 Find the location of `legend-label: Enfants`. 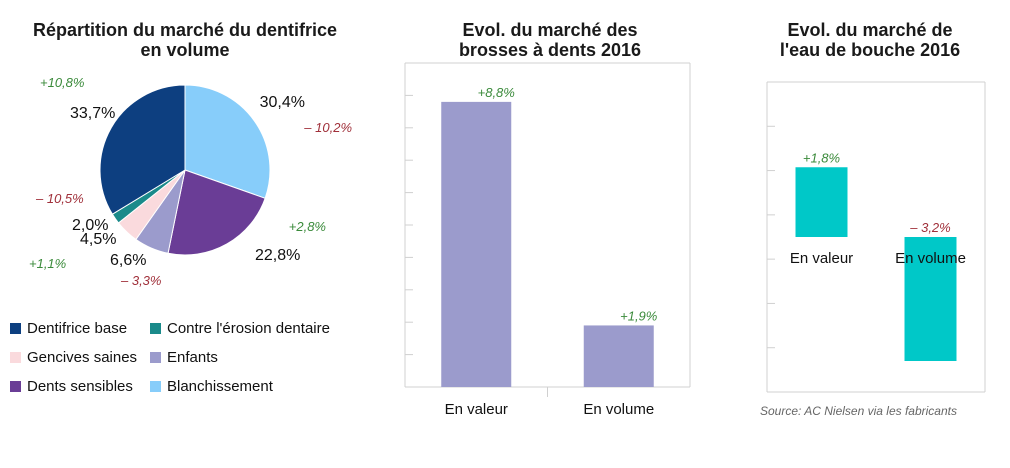

legend-label: Enfants is located at coordinates (192, 357).